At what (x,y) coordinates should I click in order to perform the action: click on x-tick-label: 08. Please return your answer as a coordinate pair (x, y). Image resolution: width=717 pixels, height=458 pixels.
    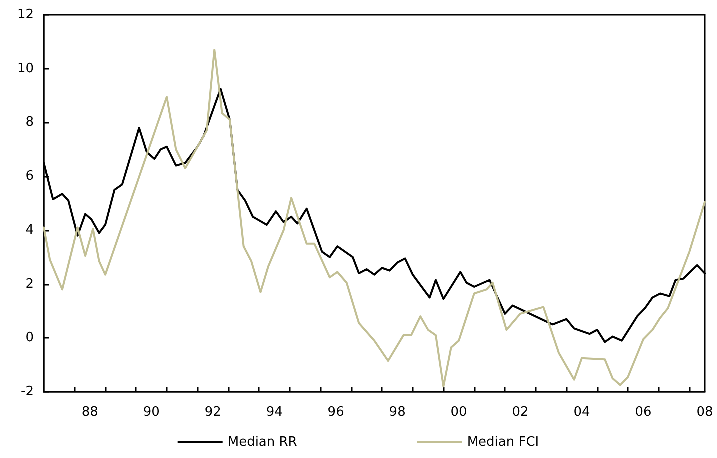
    Looking at the image, I should click on (705, 412).